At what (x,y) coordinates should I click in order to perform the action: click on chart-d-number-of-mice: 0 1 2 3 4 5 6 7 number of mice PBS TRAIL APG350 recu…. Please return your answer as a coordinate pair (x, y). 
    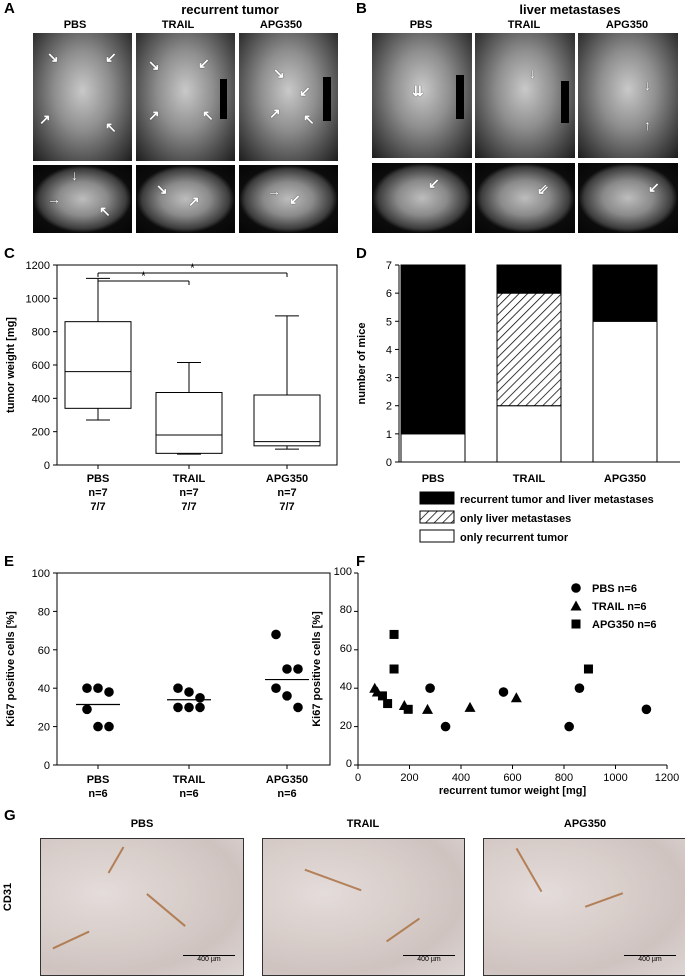
    Looking at the image, I should click on (518, 402).